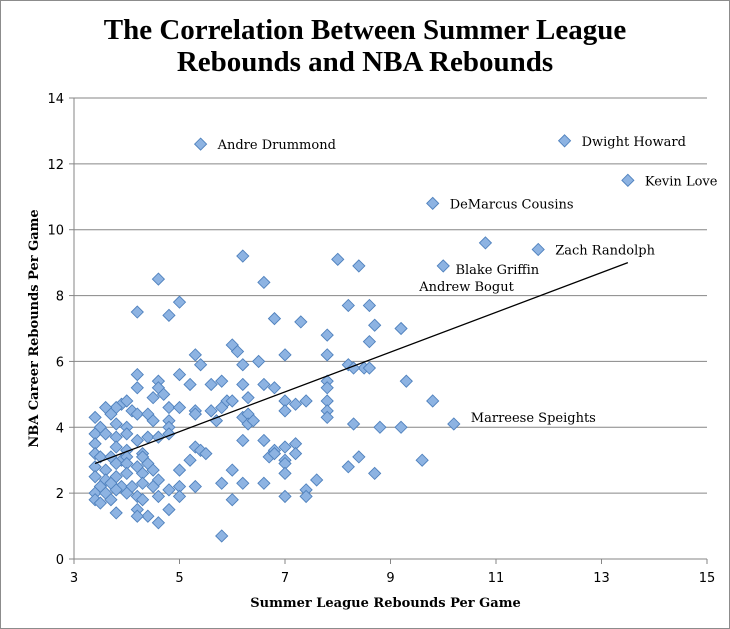 Image resolution: width=730 pixels, height=629 pixels. I want to click on y-tick-labels: 0 2 4 6 8 10 12 14, so click(55, 330).